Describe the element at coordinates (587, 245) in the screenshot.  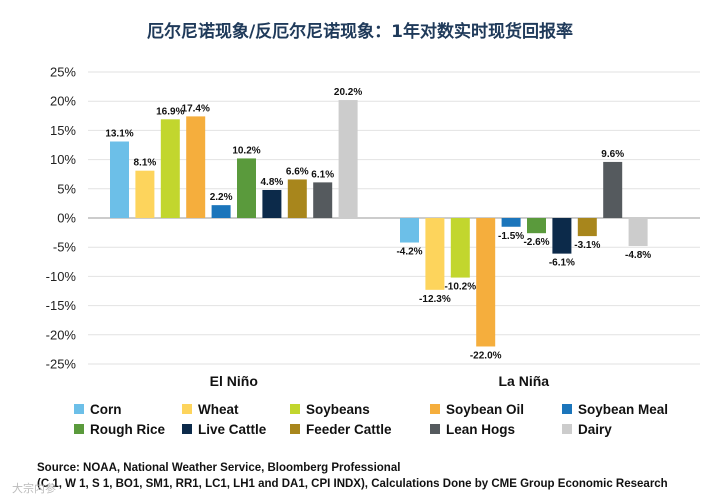
I see `data-label: -3.1%` at that location.